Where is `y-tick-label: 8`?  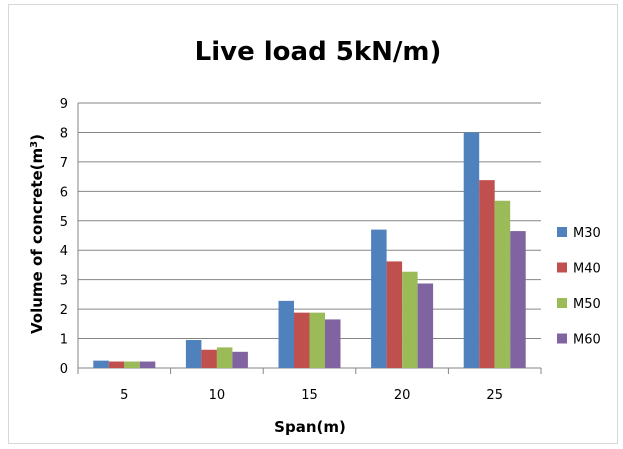
y-tick-label: 8 is located at coordinates (64, 133).